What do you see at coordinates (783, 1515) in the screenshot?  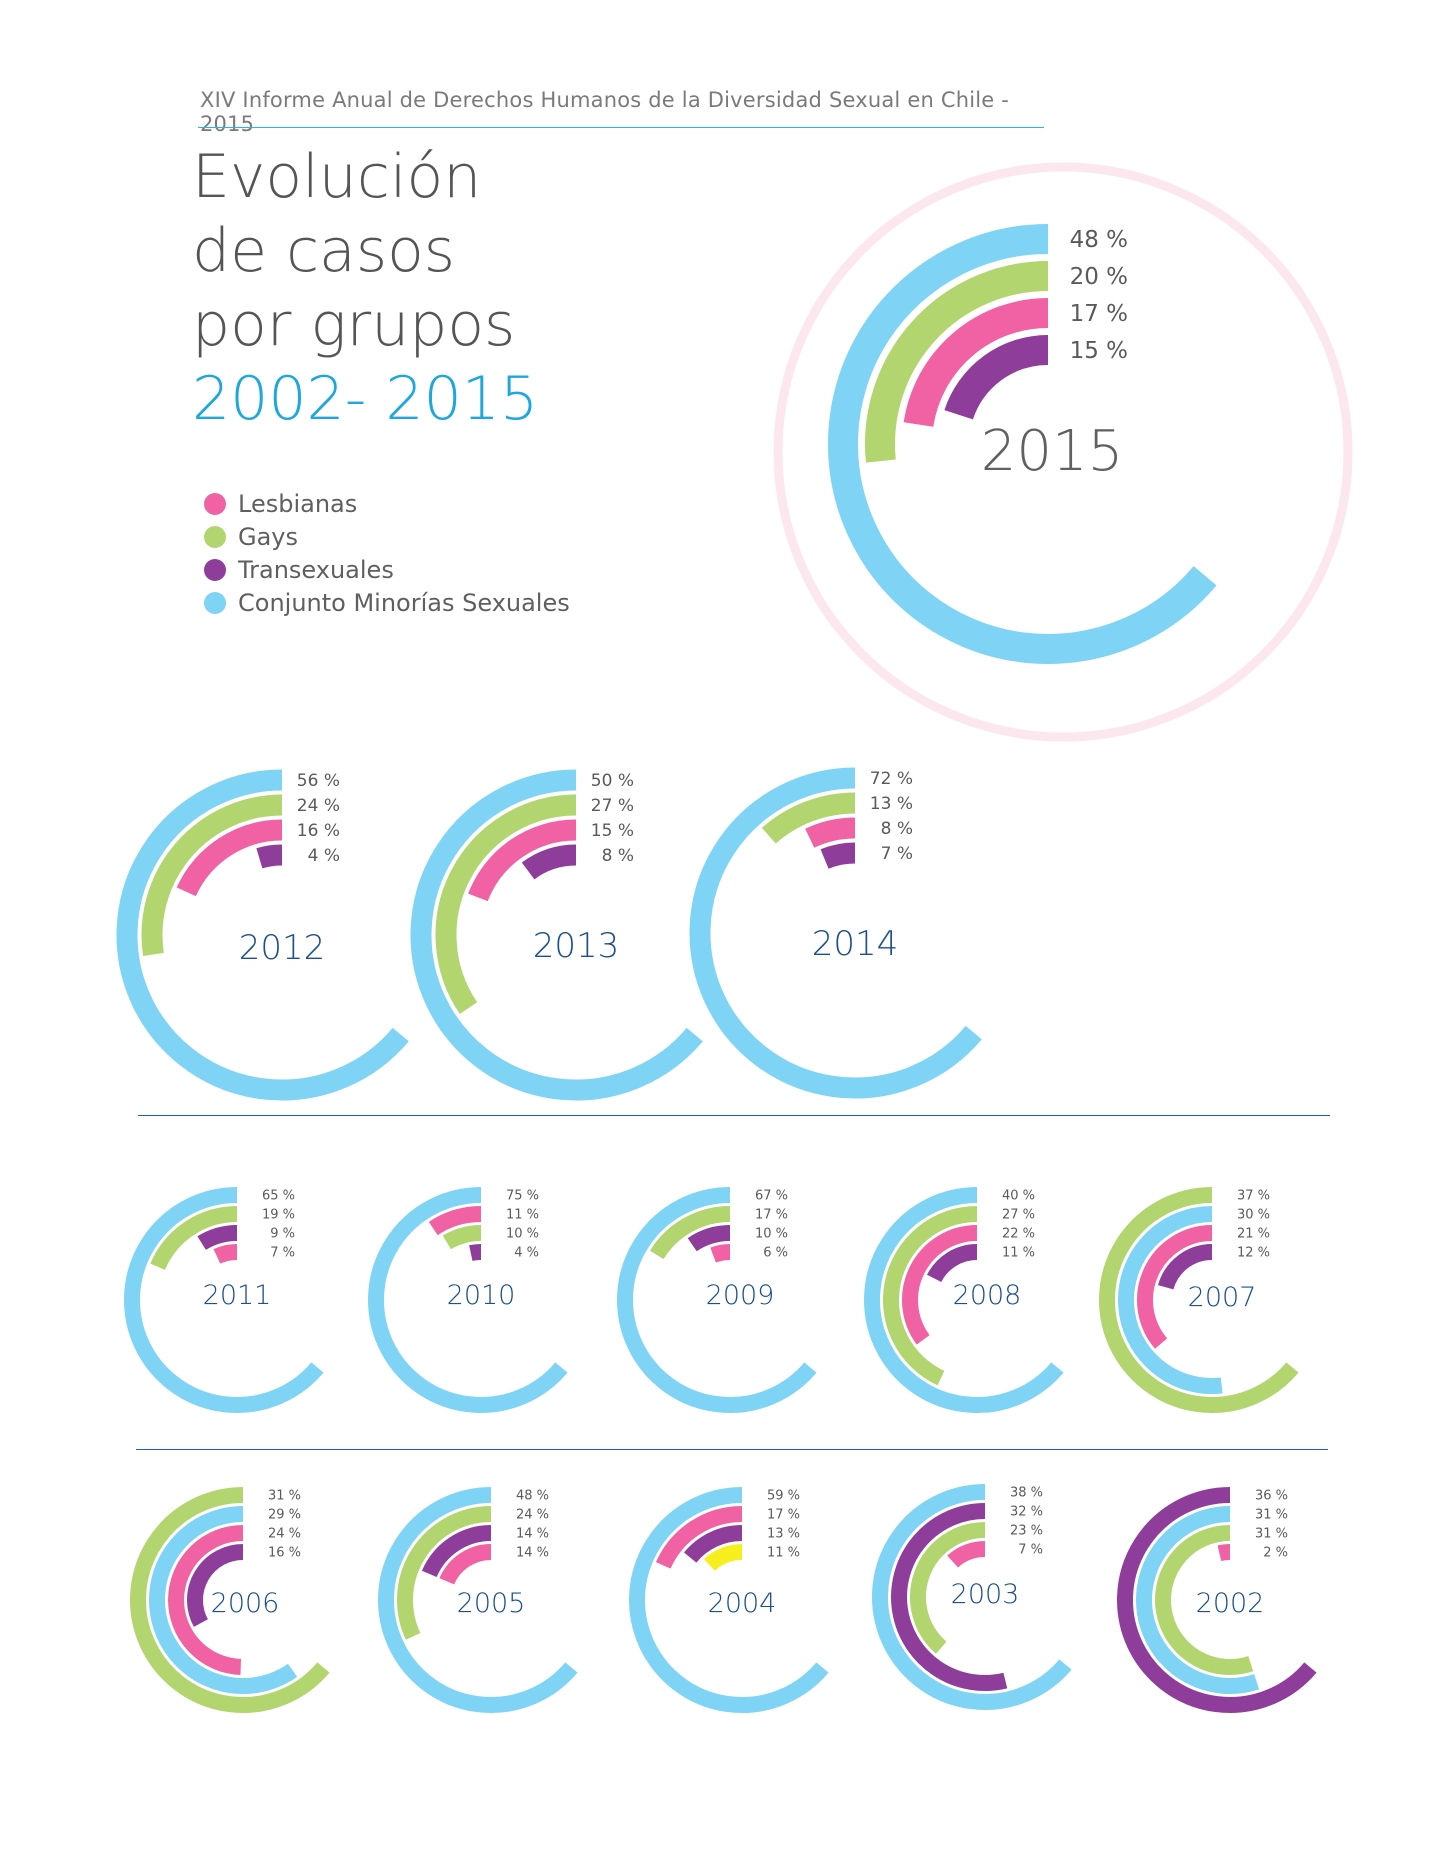 I see `value-label: 17 %` at bounding box center [783, 1515].